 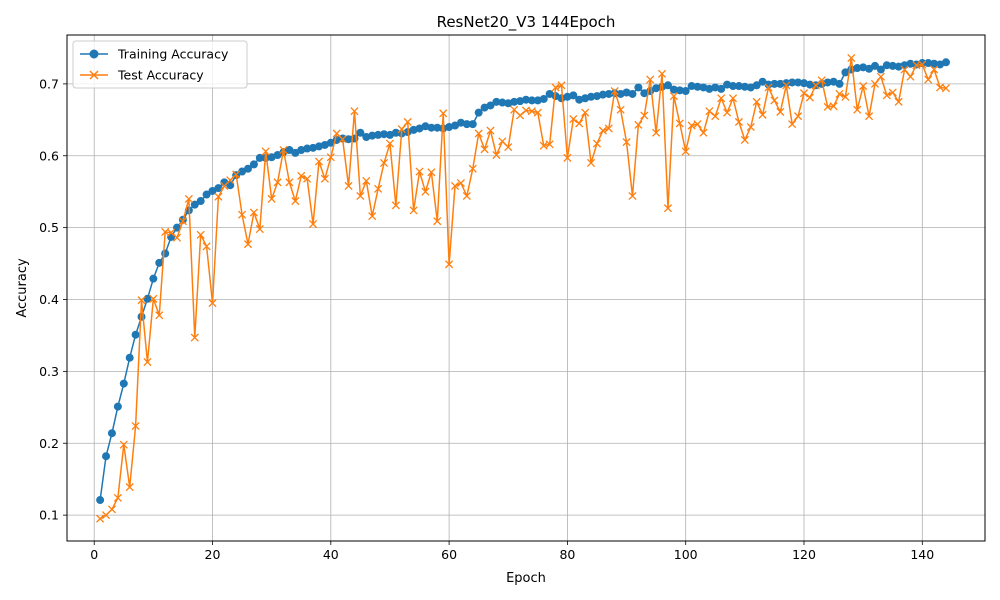 I want to click on y-tick-label: 0.4, so click(x=49, y=299).